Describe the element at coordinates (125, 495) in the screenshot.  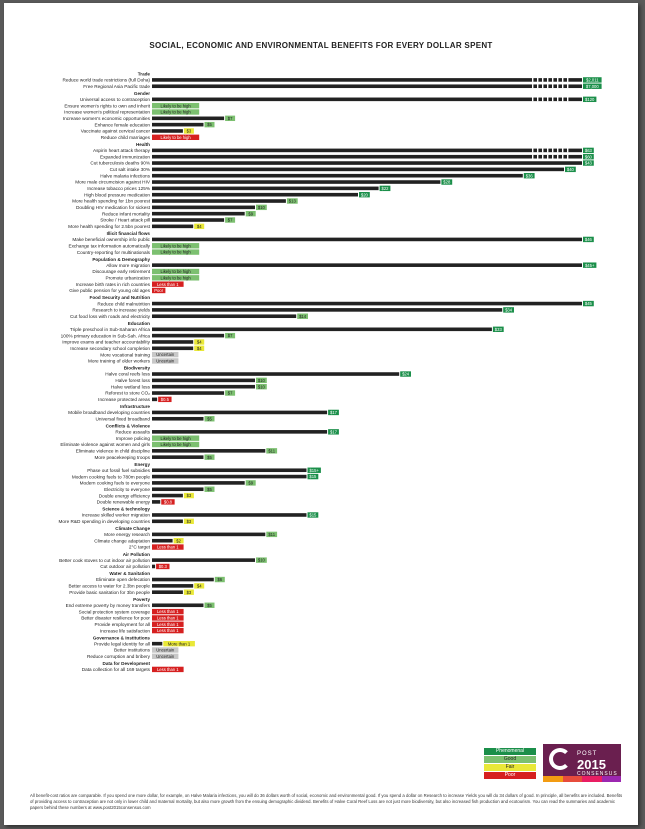
I see `row-label: Double energy efficiency` at that location.